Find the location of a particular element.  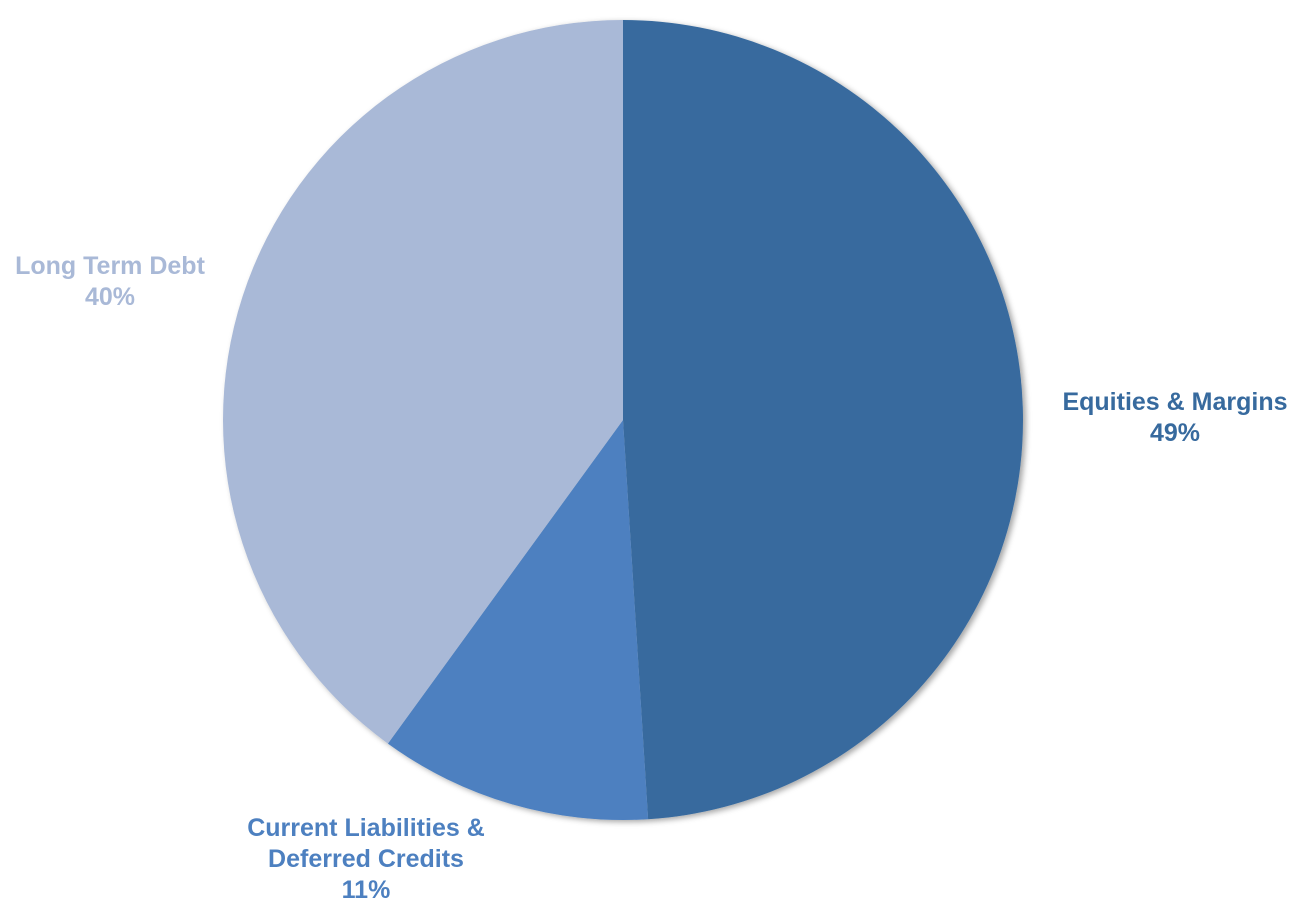

slice-percent: 40% is located at coordinates (110, 297).